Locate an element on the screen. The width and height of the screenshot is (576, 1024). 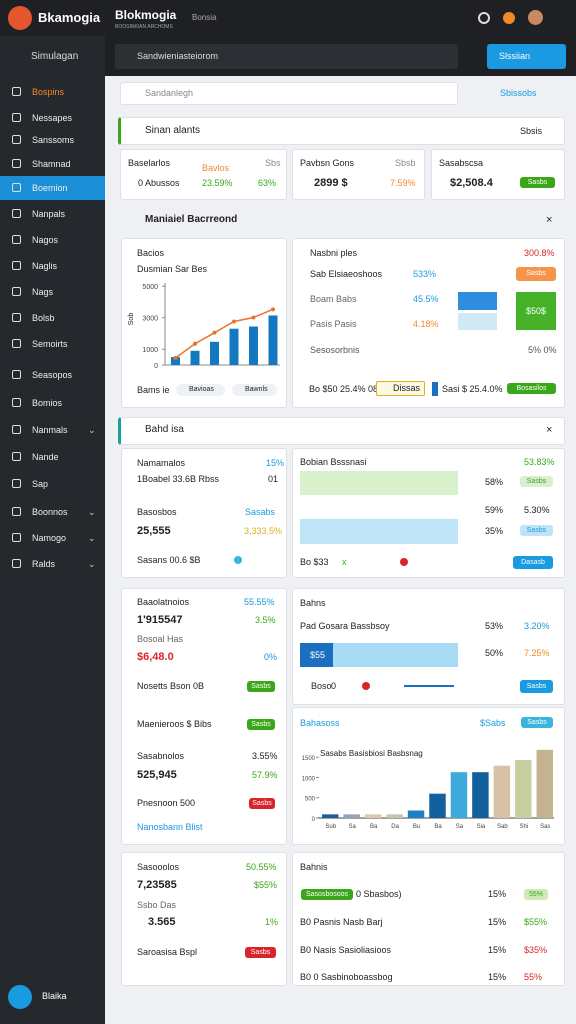
label: B0 0 Sasbinoboassbog is located at coordinates (346, 977).